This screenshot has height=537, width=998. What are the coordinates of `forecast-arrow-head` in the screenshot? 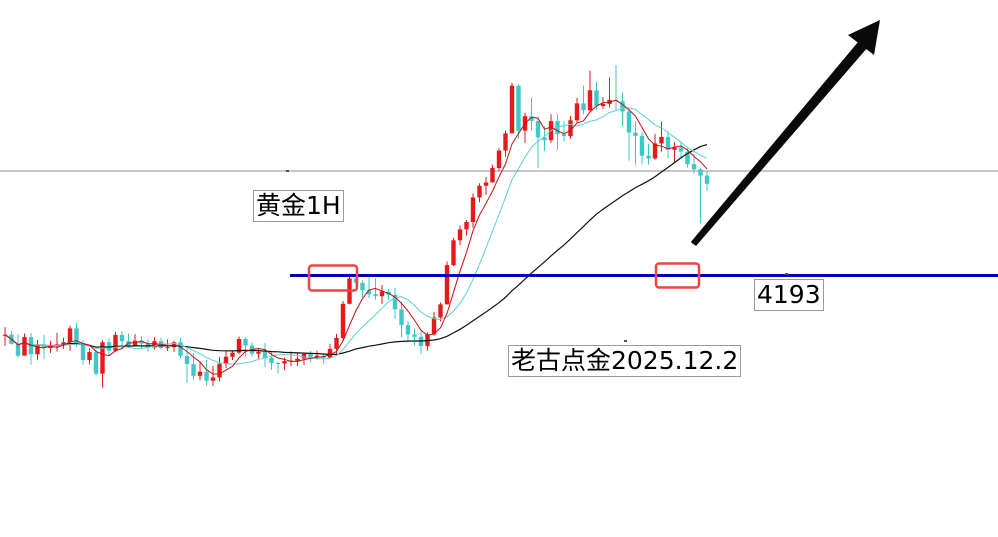 It's located at (864, 37).